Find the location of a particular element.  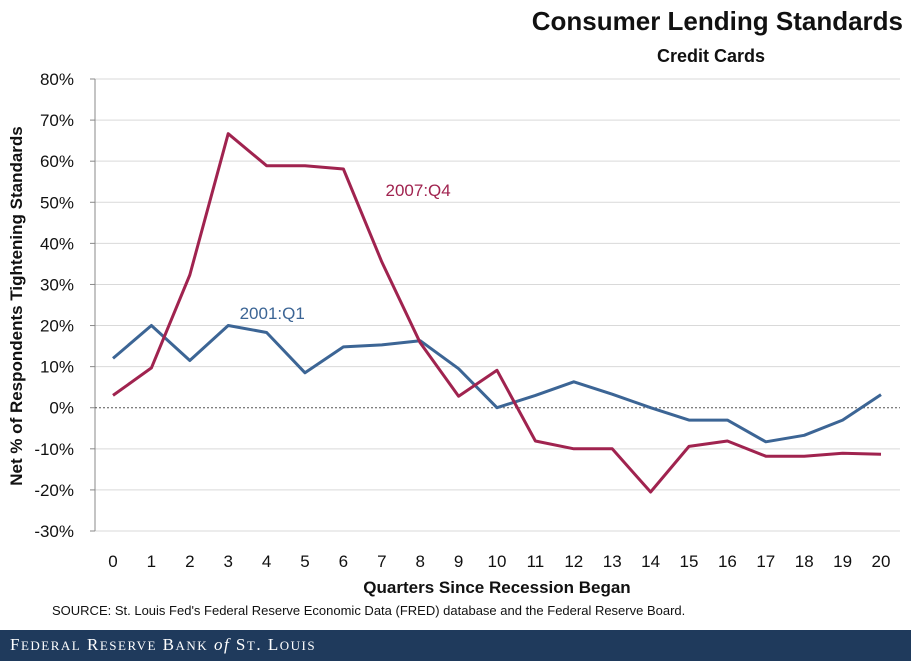

y-tick-label: 0% is located at coordinates (61, 408).